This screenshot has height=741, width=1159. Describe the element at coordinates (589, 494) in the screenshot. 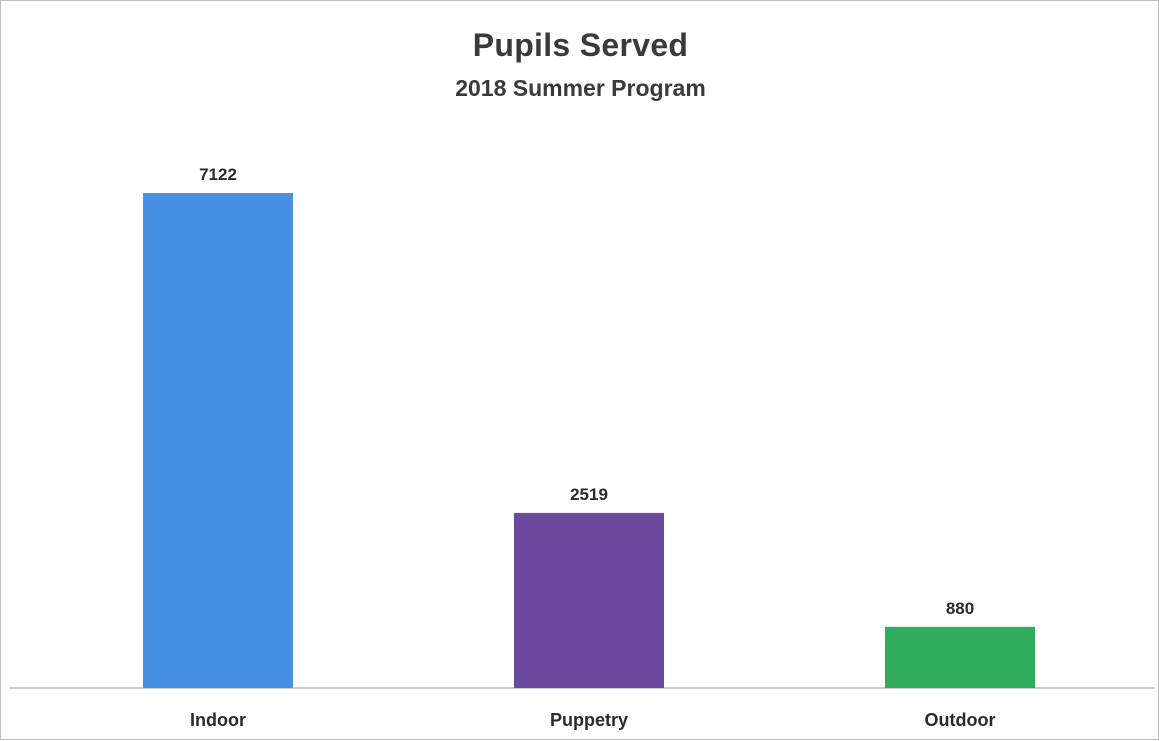

I see `data-label-puppetry: 2519` at that location.